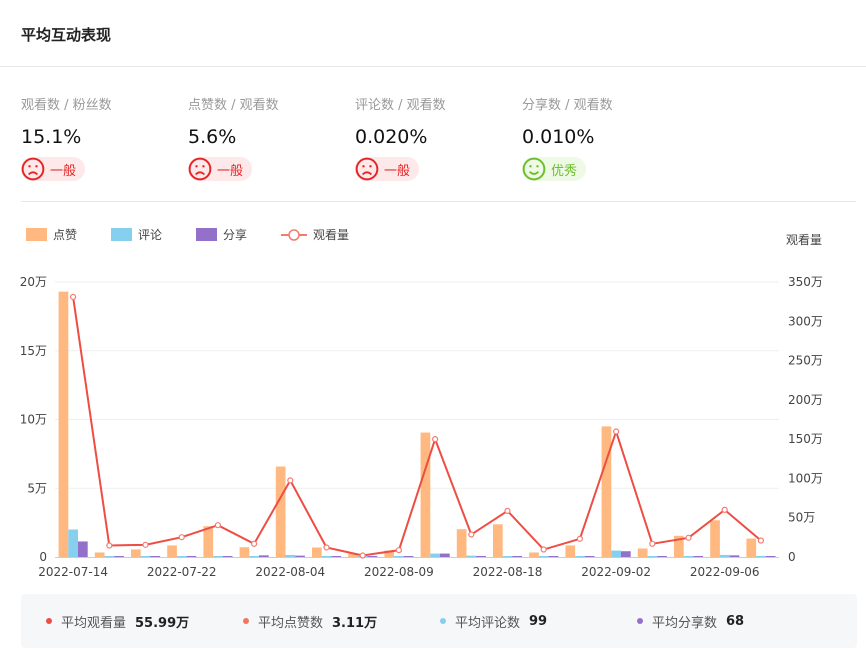 Image resolution: width=866 pixels, height=671 pixels. What do you see at coordinates (616, 572) in the screenshot?
I see `x-tick-label: 2022-09-02` at bounding box center [616, 572].